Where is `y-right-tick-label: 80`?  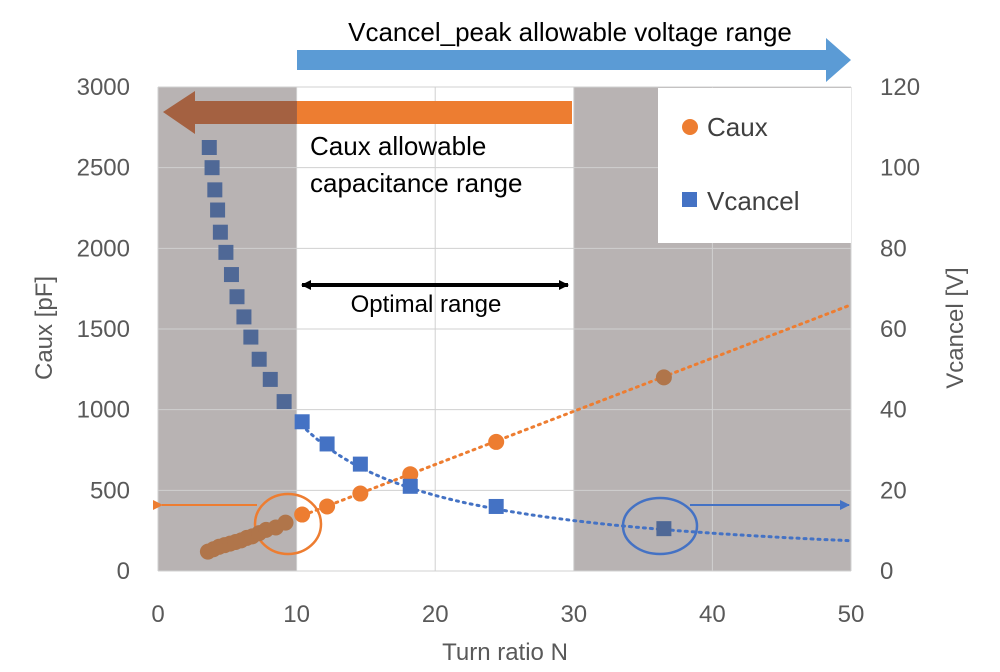
y-right-tick-label: 80 is located at coordinates (893, 248).